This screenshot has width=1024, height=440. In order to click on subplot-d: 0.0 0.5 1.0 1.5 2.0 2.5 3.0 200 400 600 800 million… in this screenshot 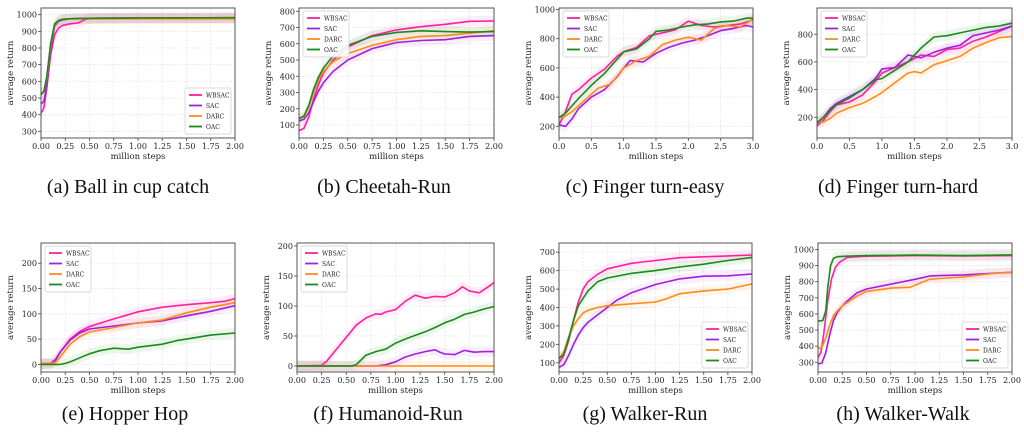, I will do `click(900, 84)`.